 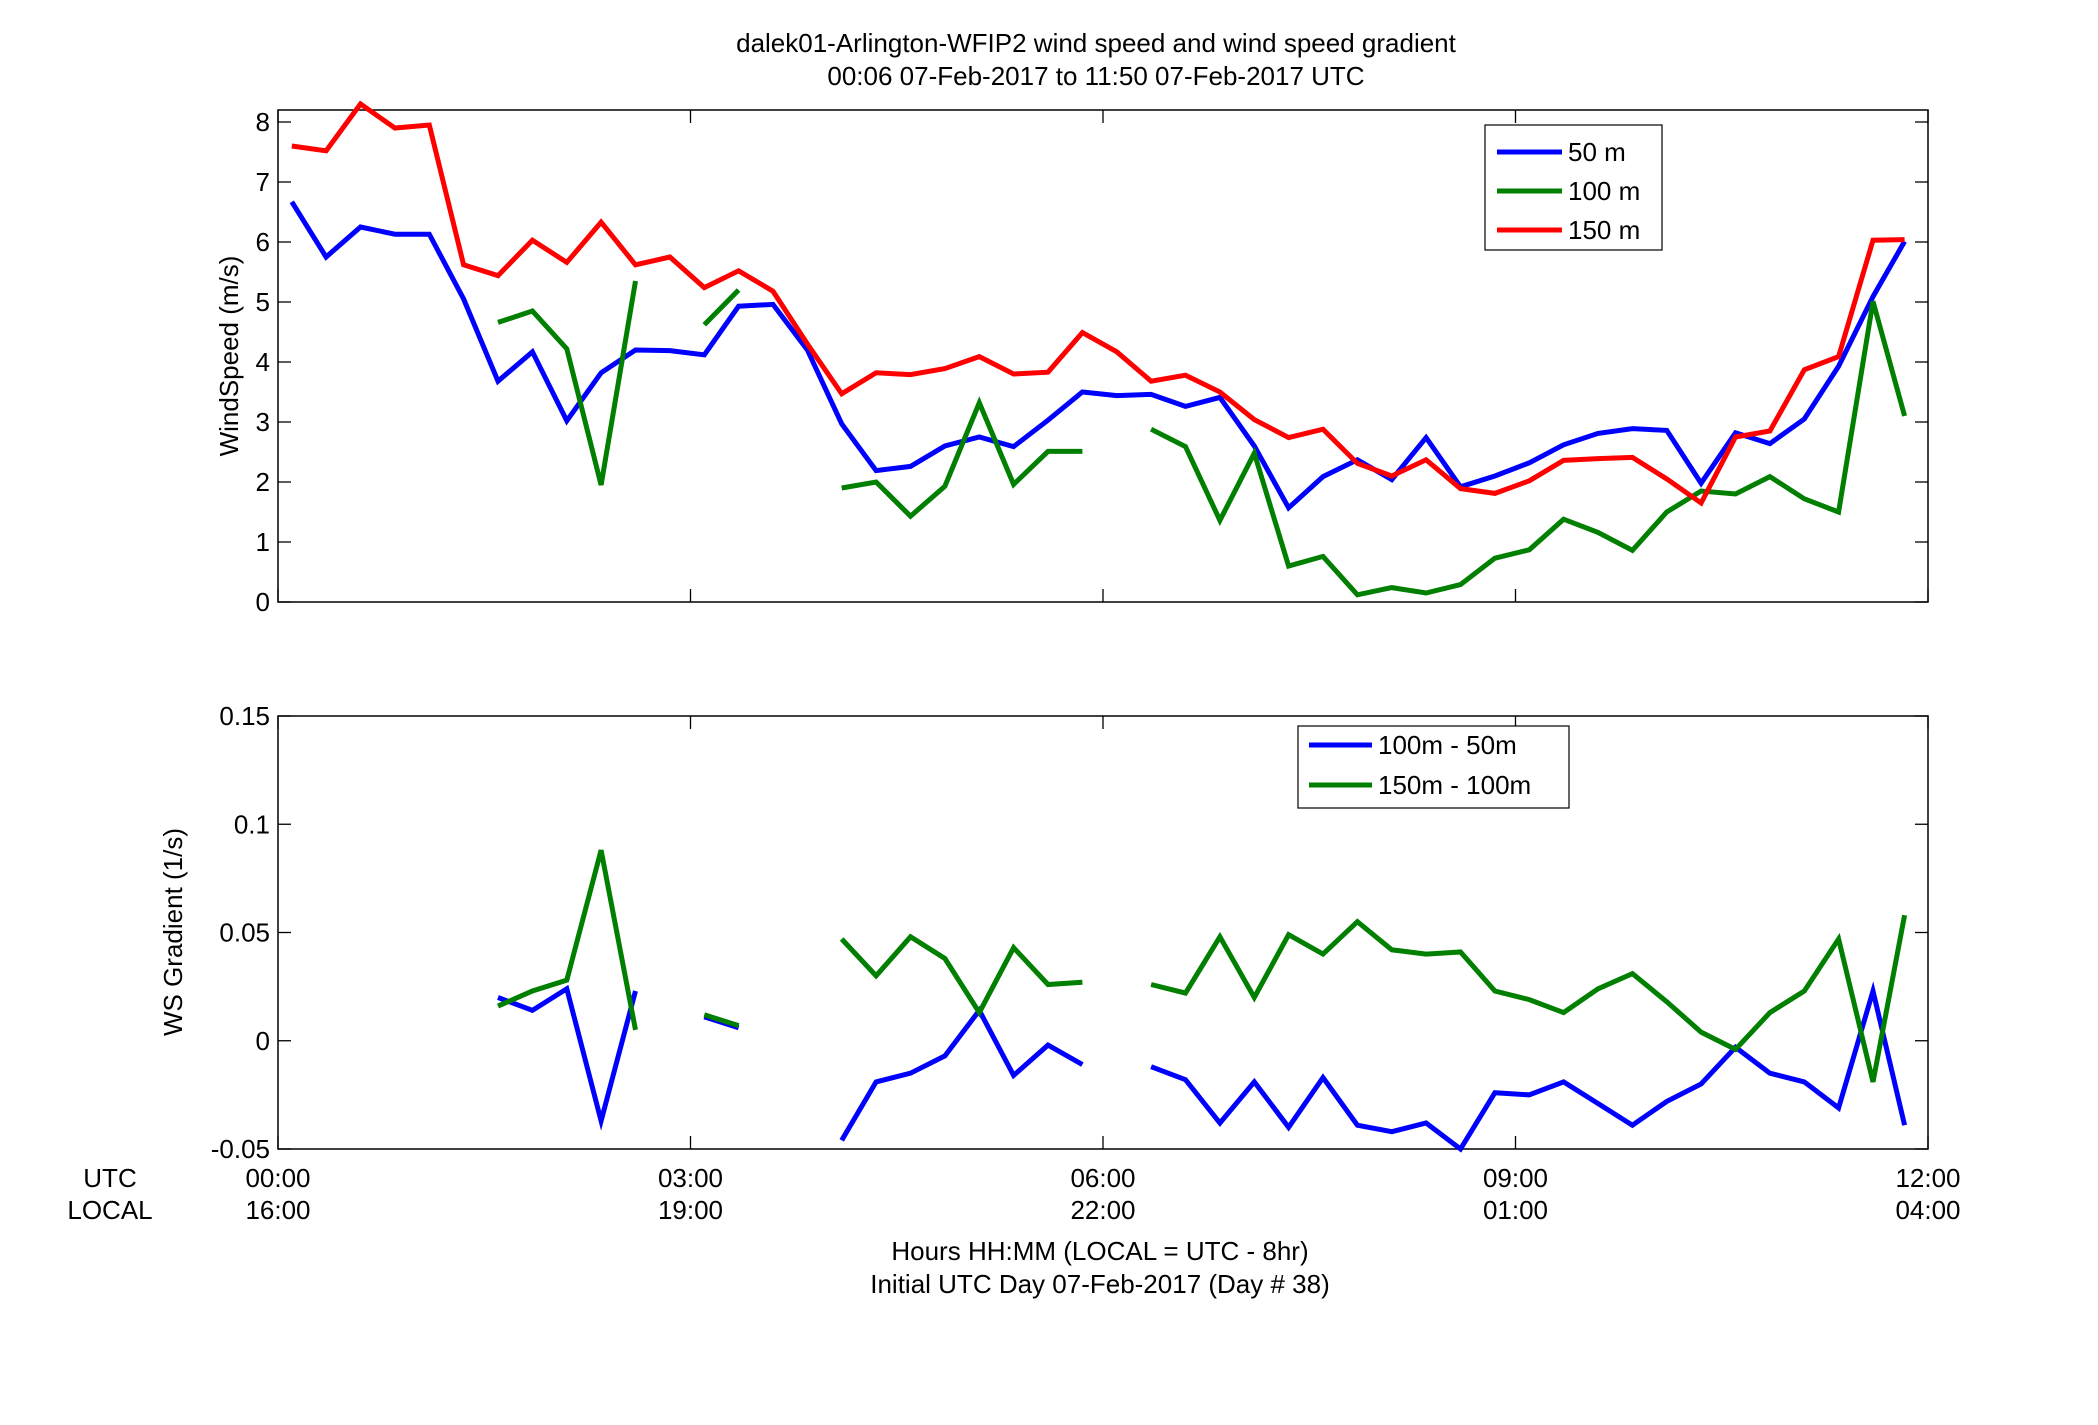 What do you see at coordinates (263, 602) in the screenshot?
I see `windspeed-y-tick-label: 0` at bounding box center [263, 602].